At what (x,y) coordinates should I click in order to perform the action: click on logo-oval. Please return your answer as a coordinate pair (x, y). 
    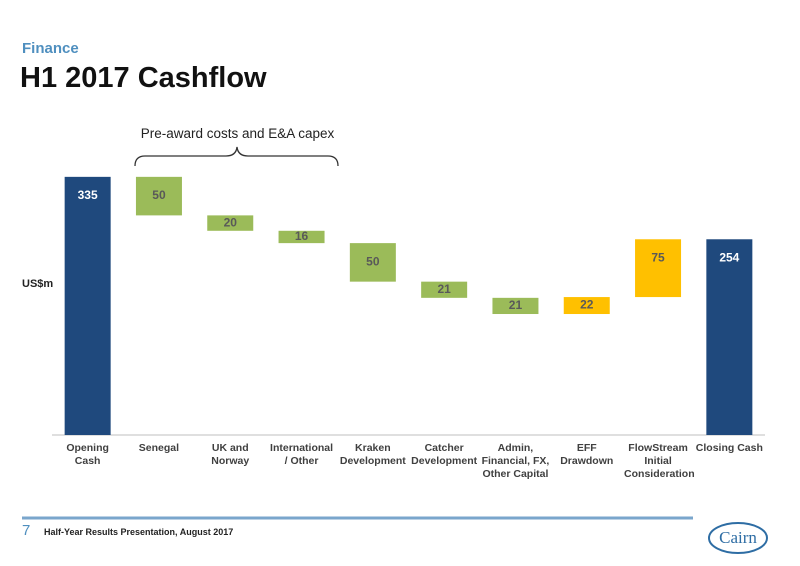
    Looking at the image, I should click on (738, 538).